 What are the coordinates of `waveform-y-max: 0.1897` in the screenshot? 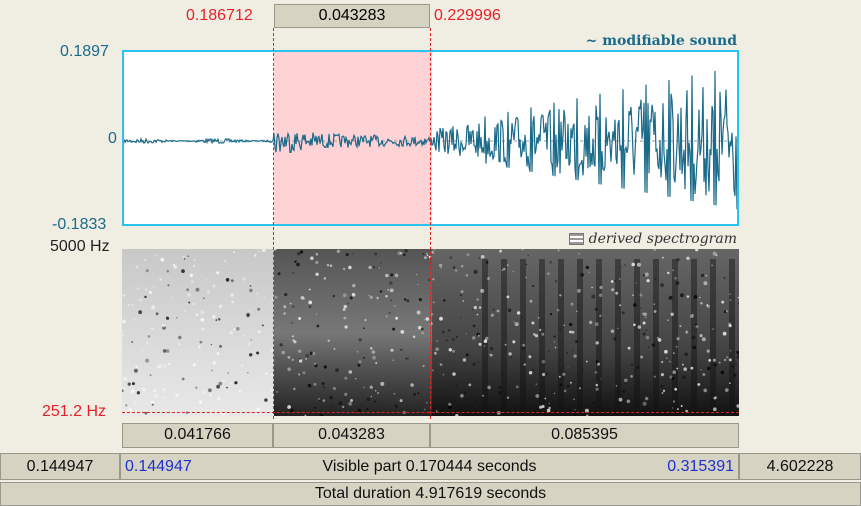 It's located at (84, 51).